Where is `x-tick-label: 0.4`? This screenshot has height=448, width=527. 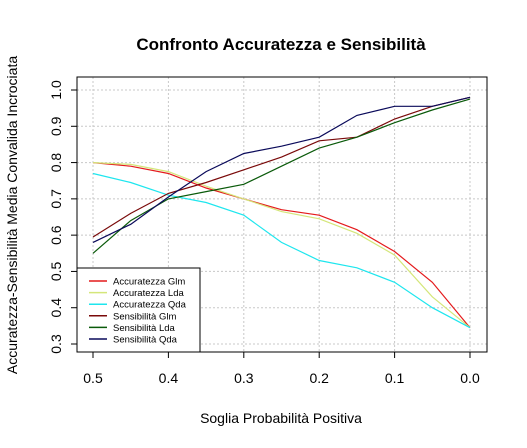
x-tick-label: 0.4 is located at coordinates (169, 378).